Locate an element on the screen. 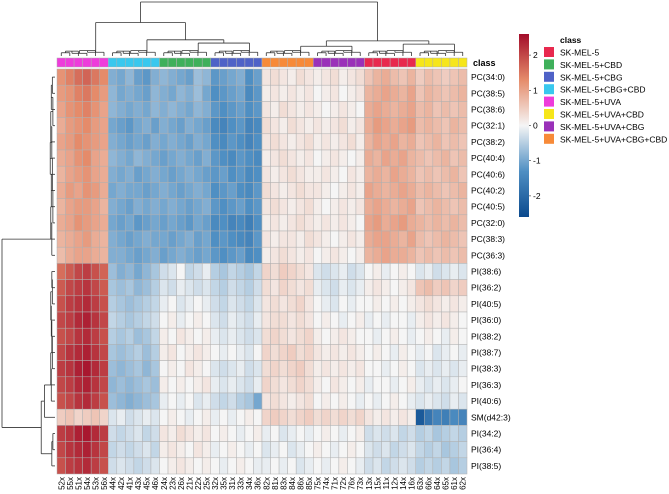  legend-swatch is located at coordinates (549, 101).